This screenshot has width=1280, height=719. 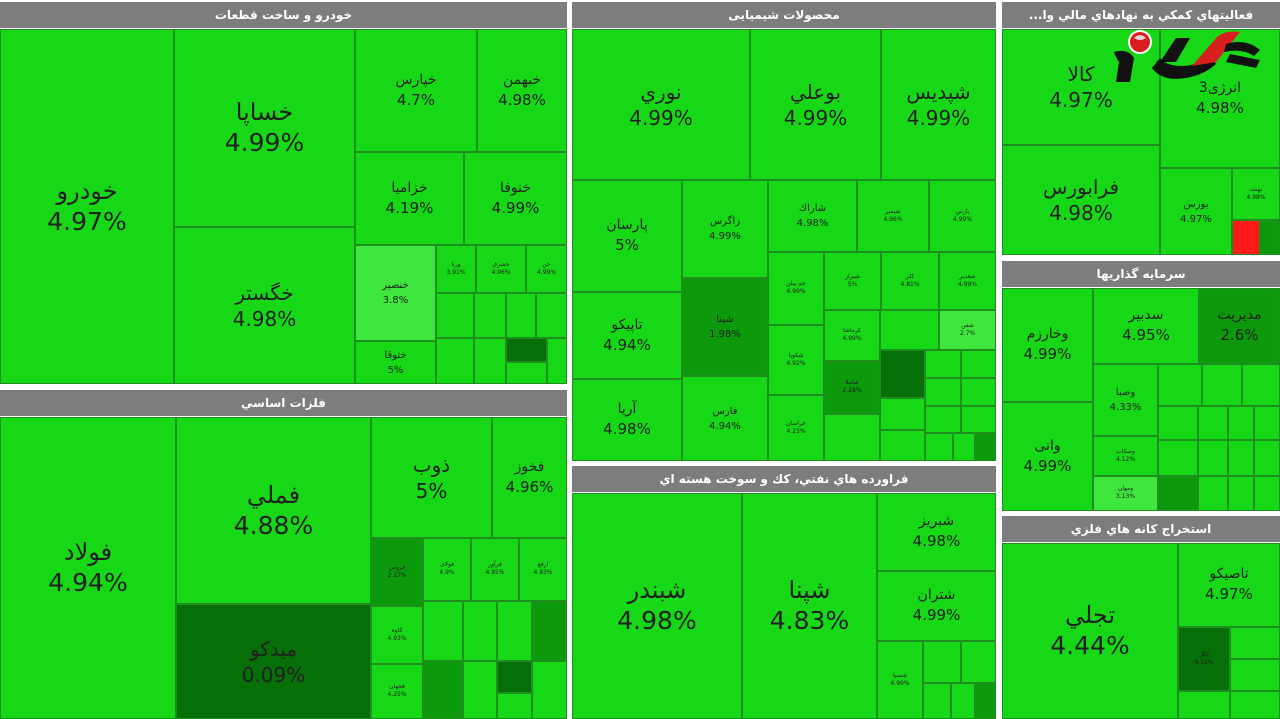 I want to click on stock-tile: فرآور 4.95%, so click(x=495, y=569).